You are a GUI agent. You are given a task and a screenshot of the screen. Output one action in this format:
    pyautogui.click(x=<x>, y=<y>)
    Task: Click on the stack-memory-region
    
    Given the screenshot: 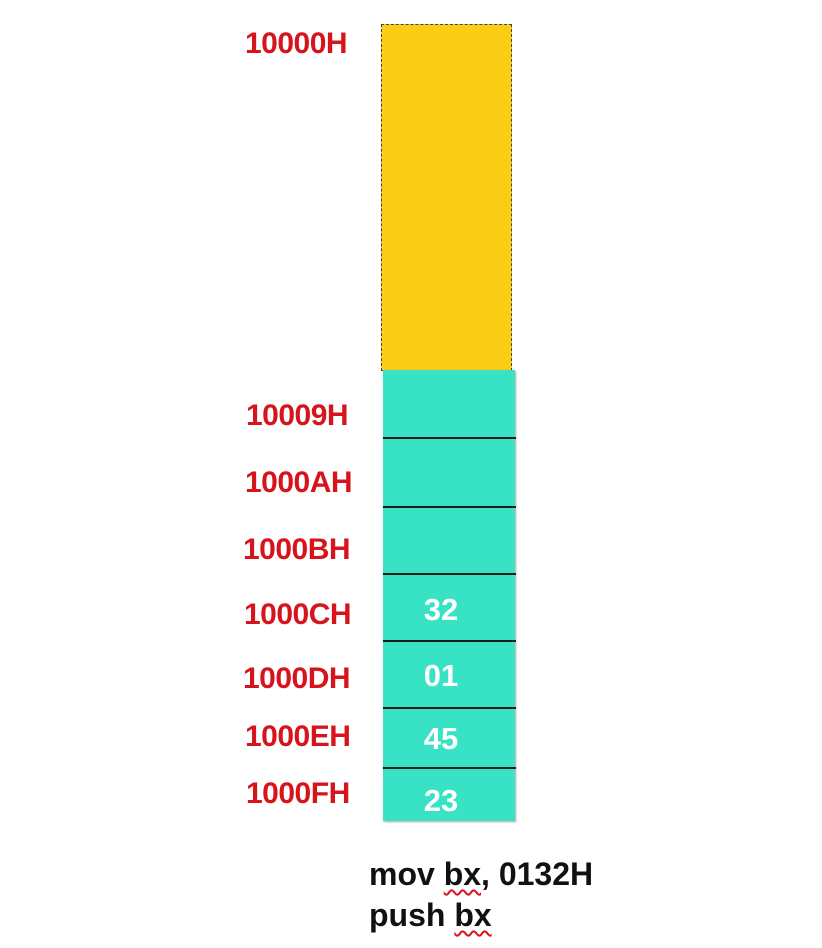 What is the action you would take?
    pyautogui.click(x=449, y=595)
    